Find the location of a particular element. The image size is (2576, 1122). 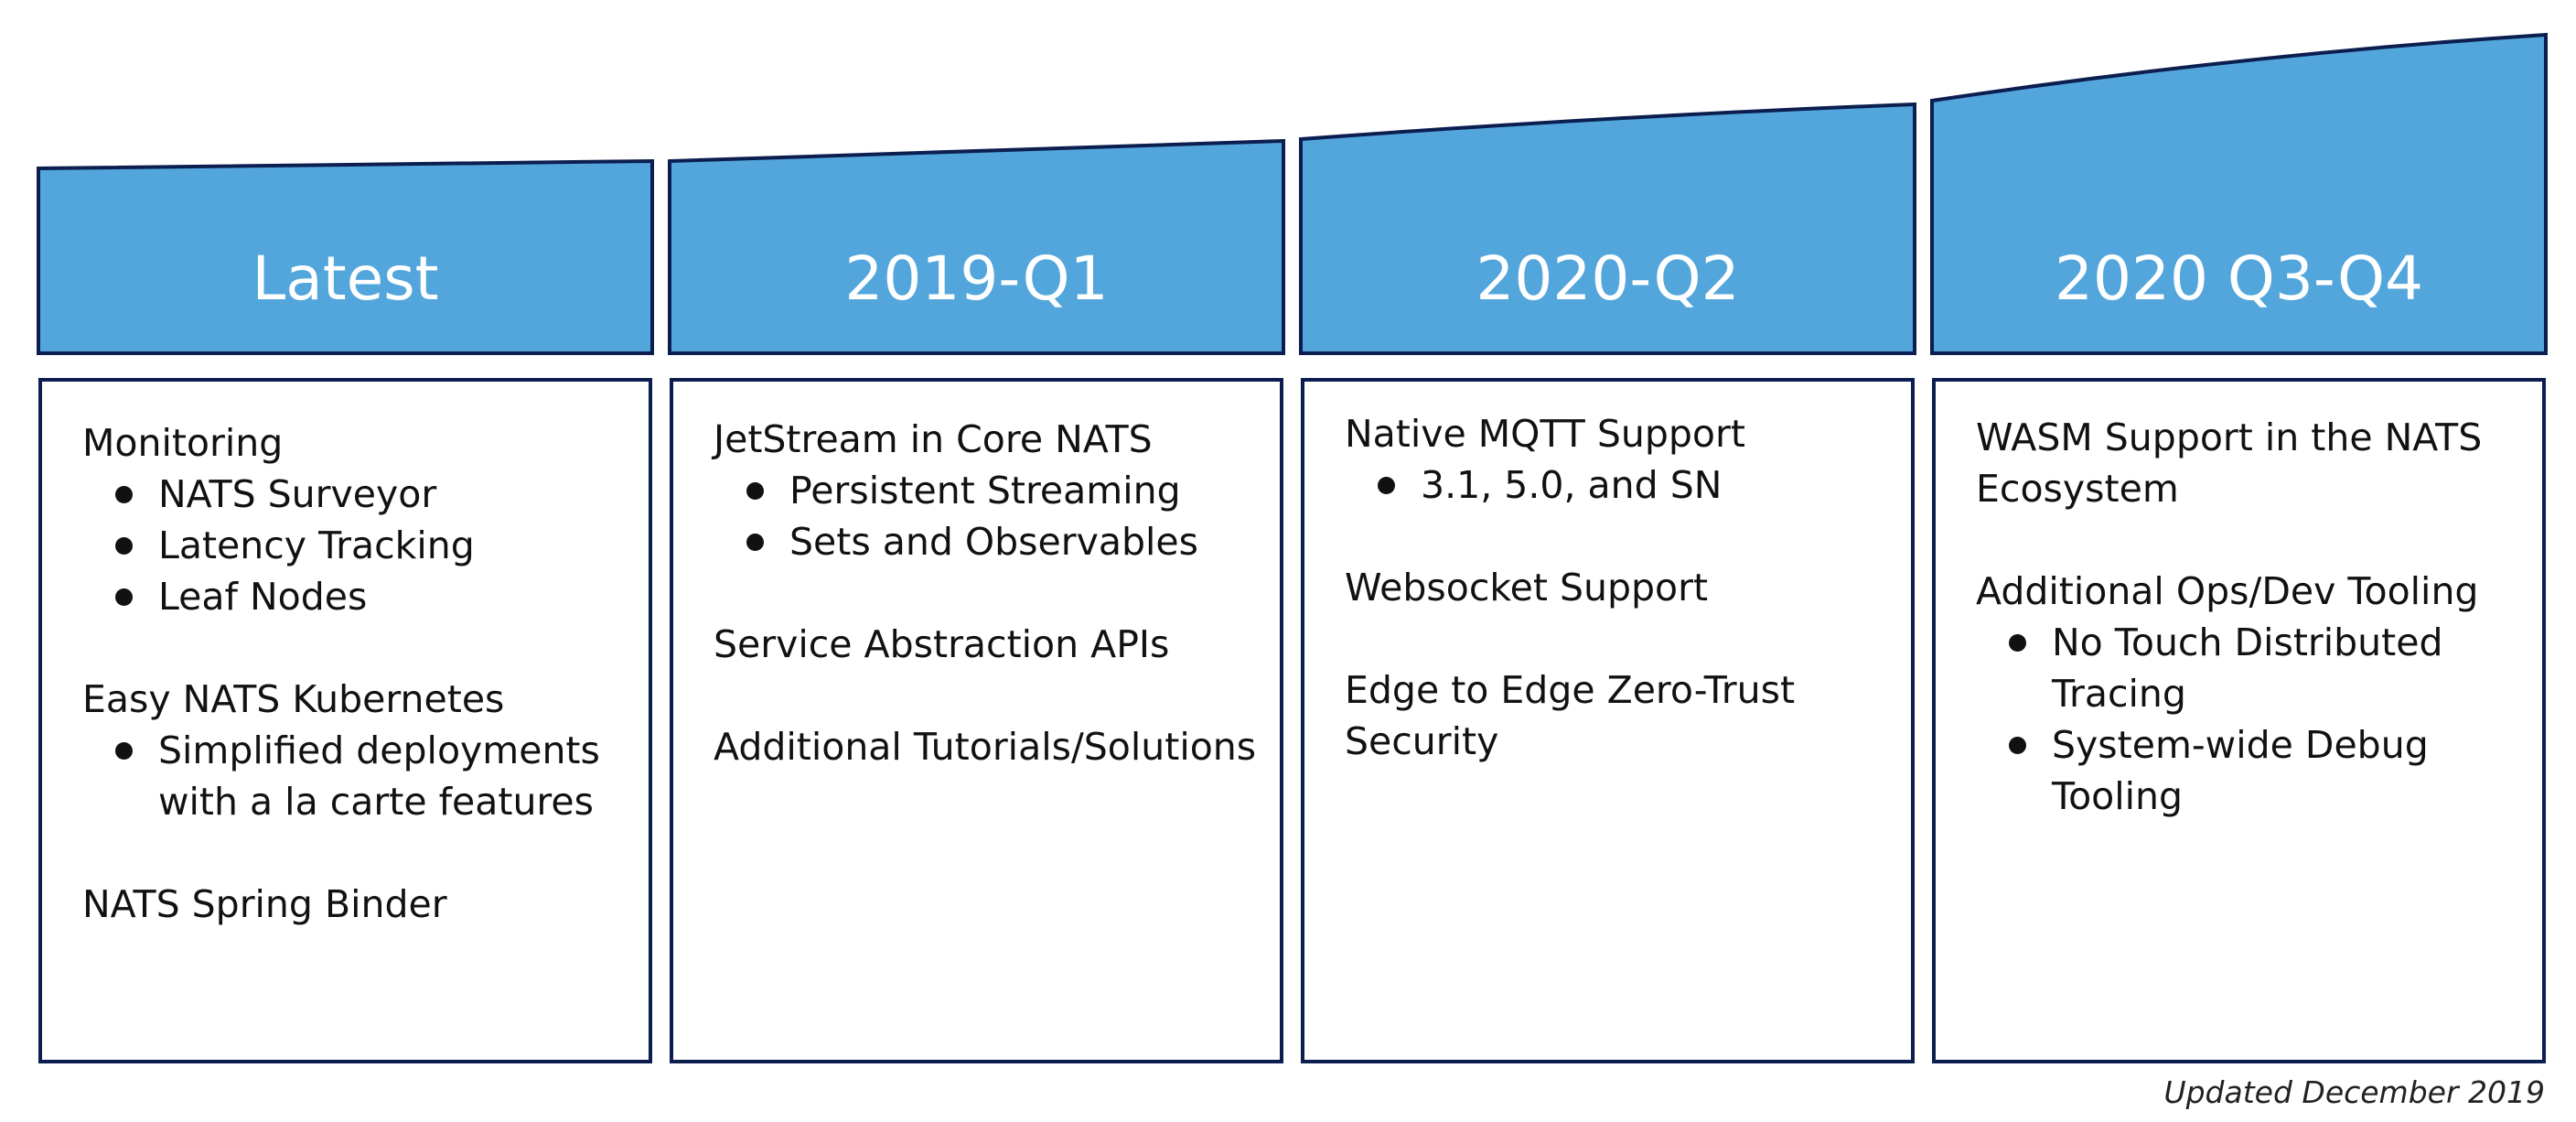

section-title: Easy NATS Kubernetes is located at coordinates (293, 699).